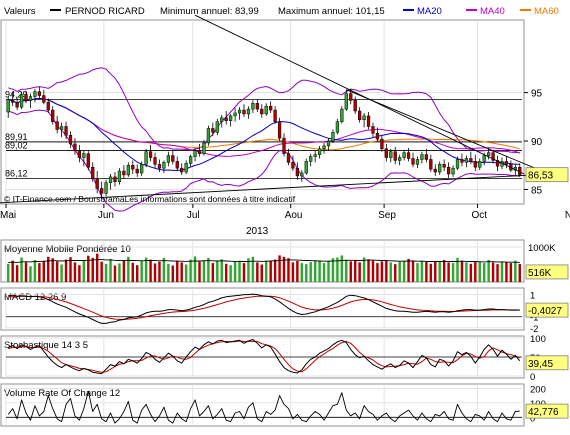  What do you see at coordinates (106, 215) in the screenshot?
I see `month-label-1: Jun` at bounding box center [106, 215].